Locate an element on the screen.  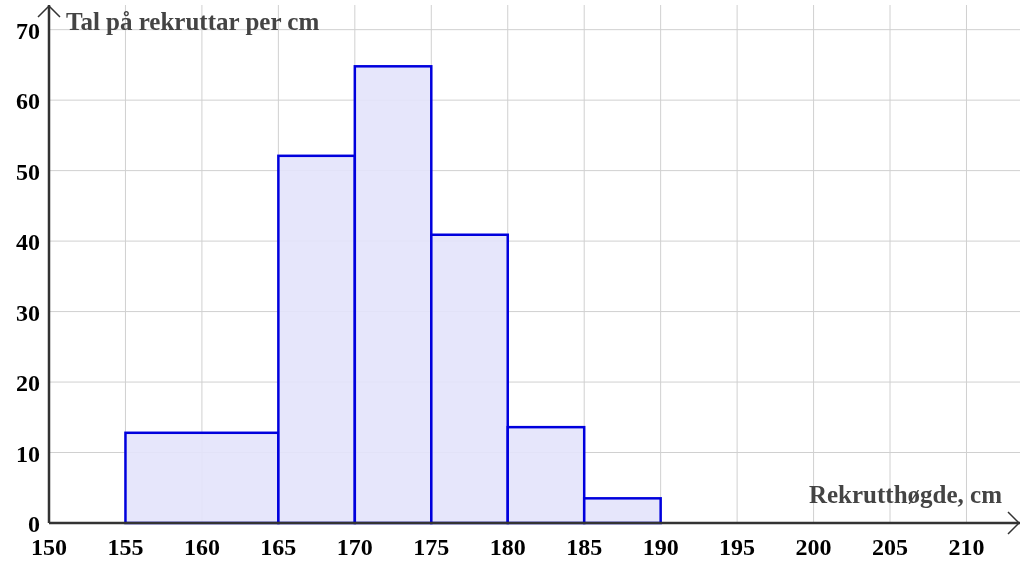
x-tick-label: 155 is located at coordinates (125, 547).